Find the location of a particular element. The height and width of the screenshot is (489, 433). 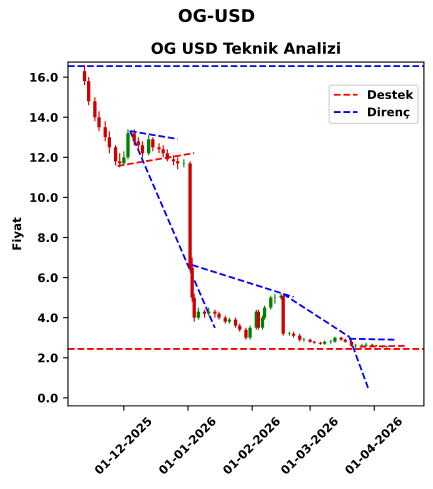

y-tick-label: 8.0 is located at coordinates (48, 237).